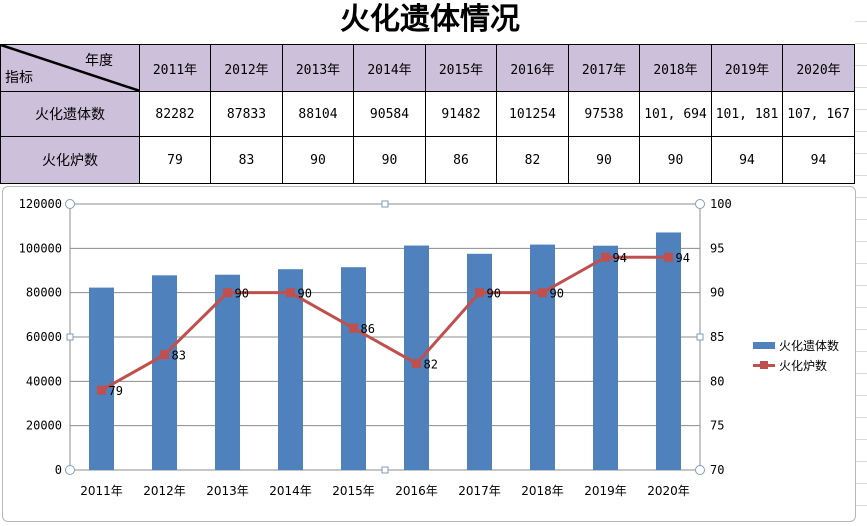 The height and width of the screenshot is (526, 867). I want to click on table-value-cell: 88104, so click(318, 114).